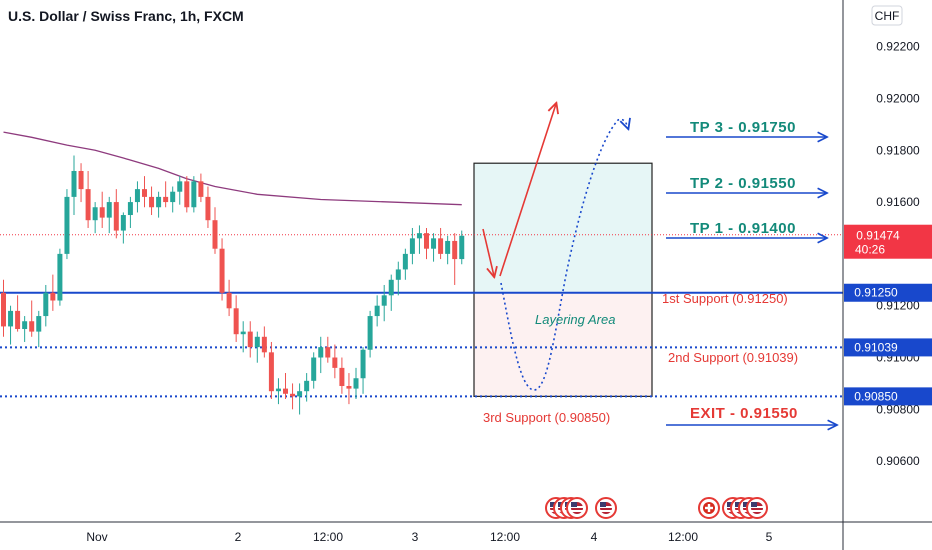 The width and height of the screenshot is (932, 550). I want to click on time-tick-label: 12:00, so click(328, 537).